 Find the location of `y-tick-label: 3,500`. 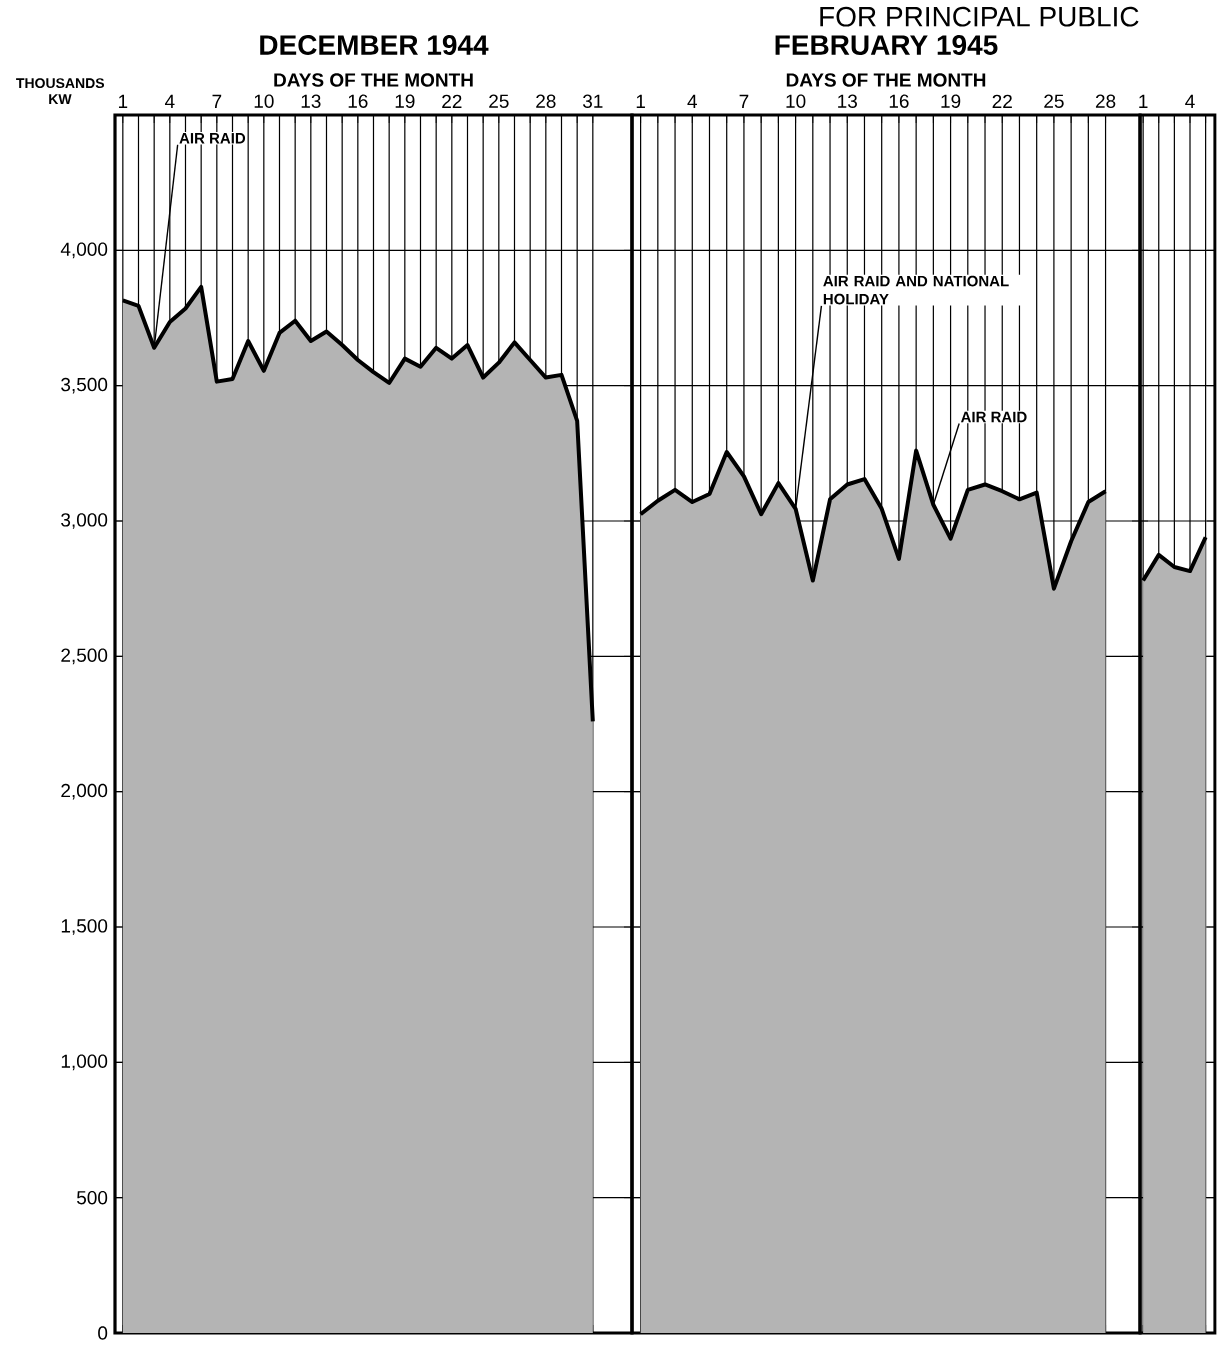

y-tick-label: 3,500 is located at coordinates (84, 385).